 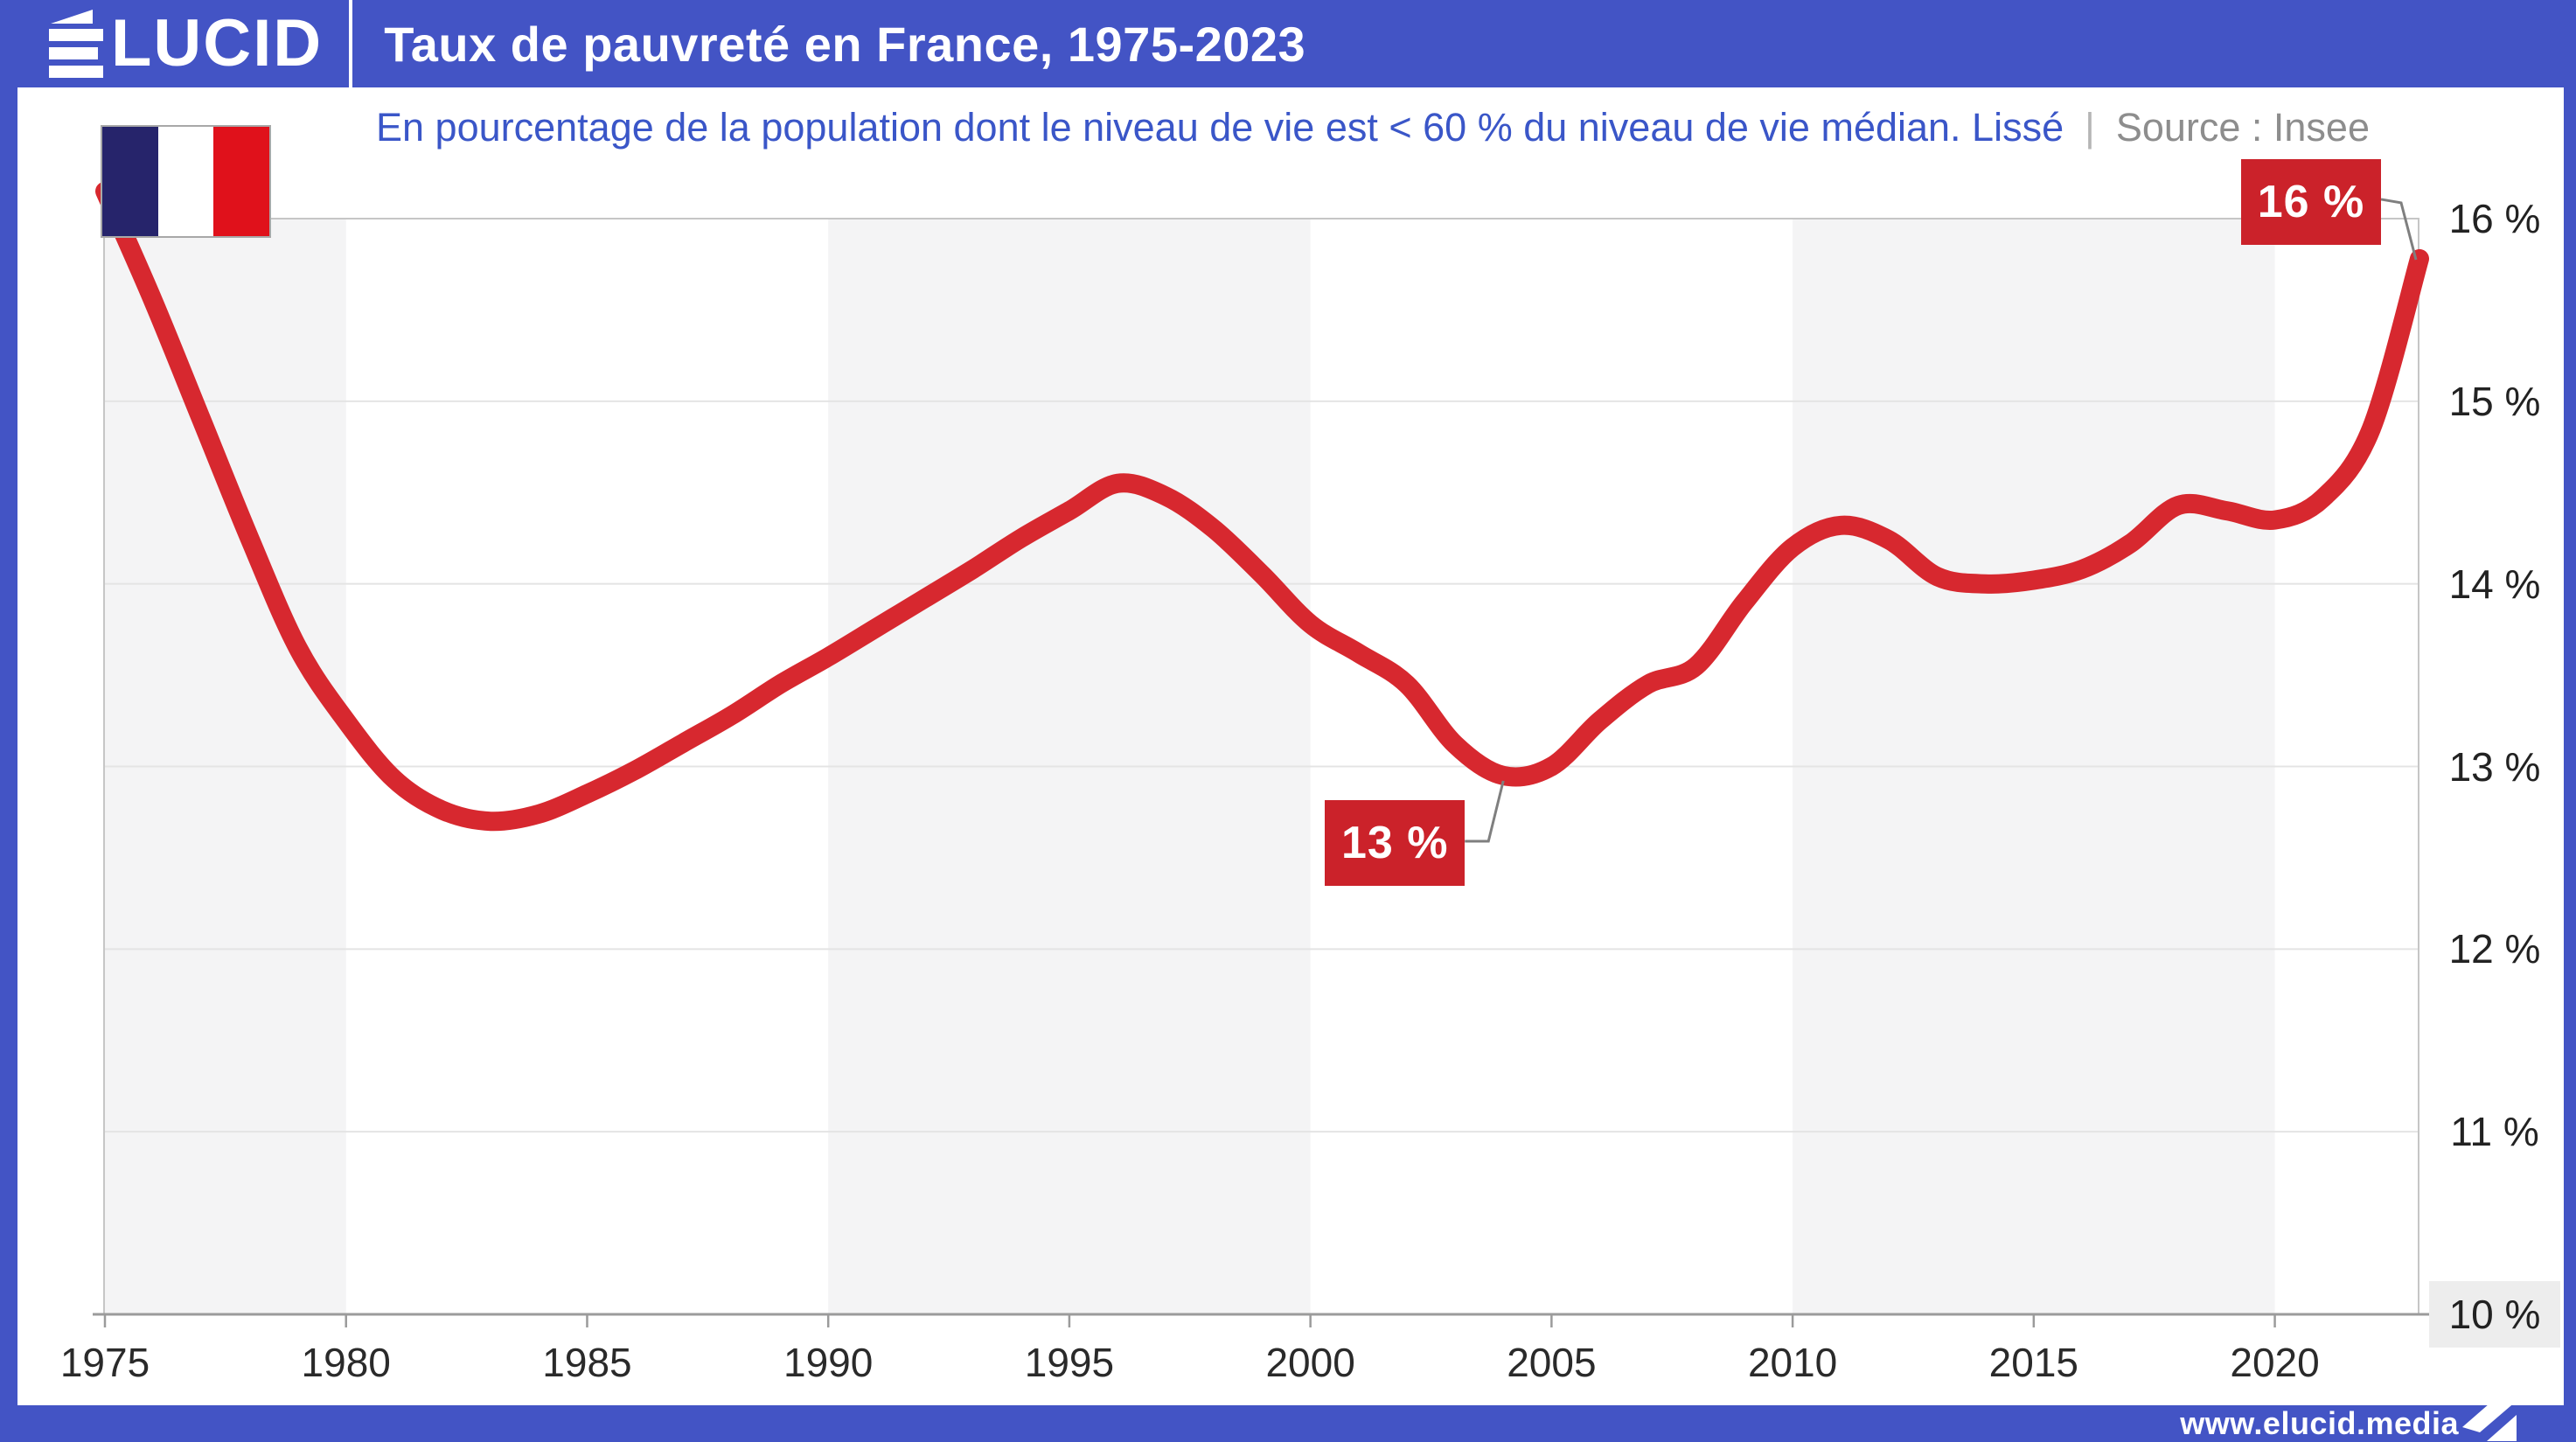 What do you see at coordinates (828, 1362) in the screenshot?
I see `x-tick-label-1990: 1990` at bounding box center [828, 1362].